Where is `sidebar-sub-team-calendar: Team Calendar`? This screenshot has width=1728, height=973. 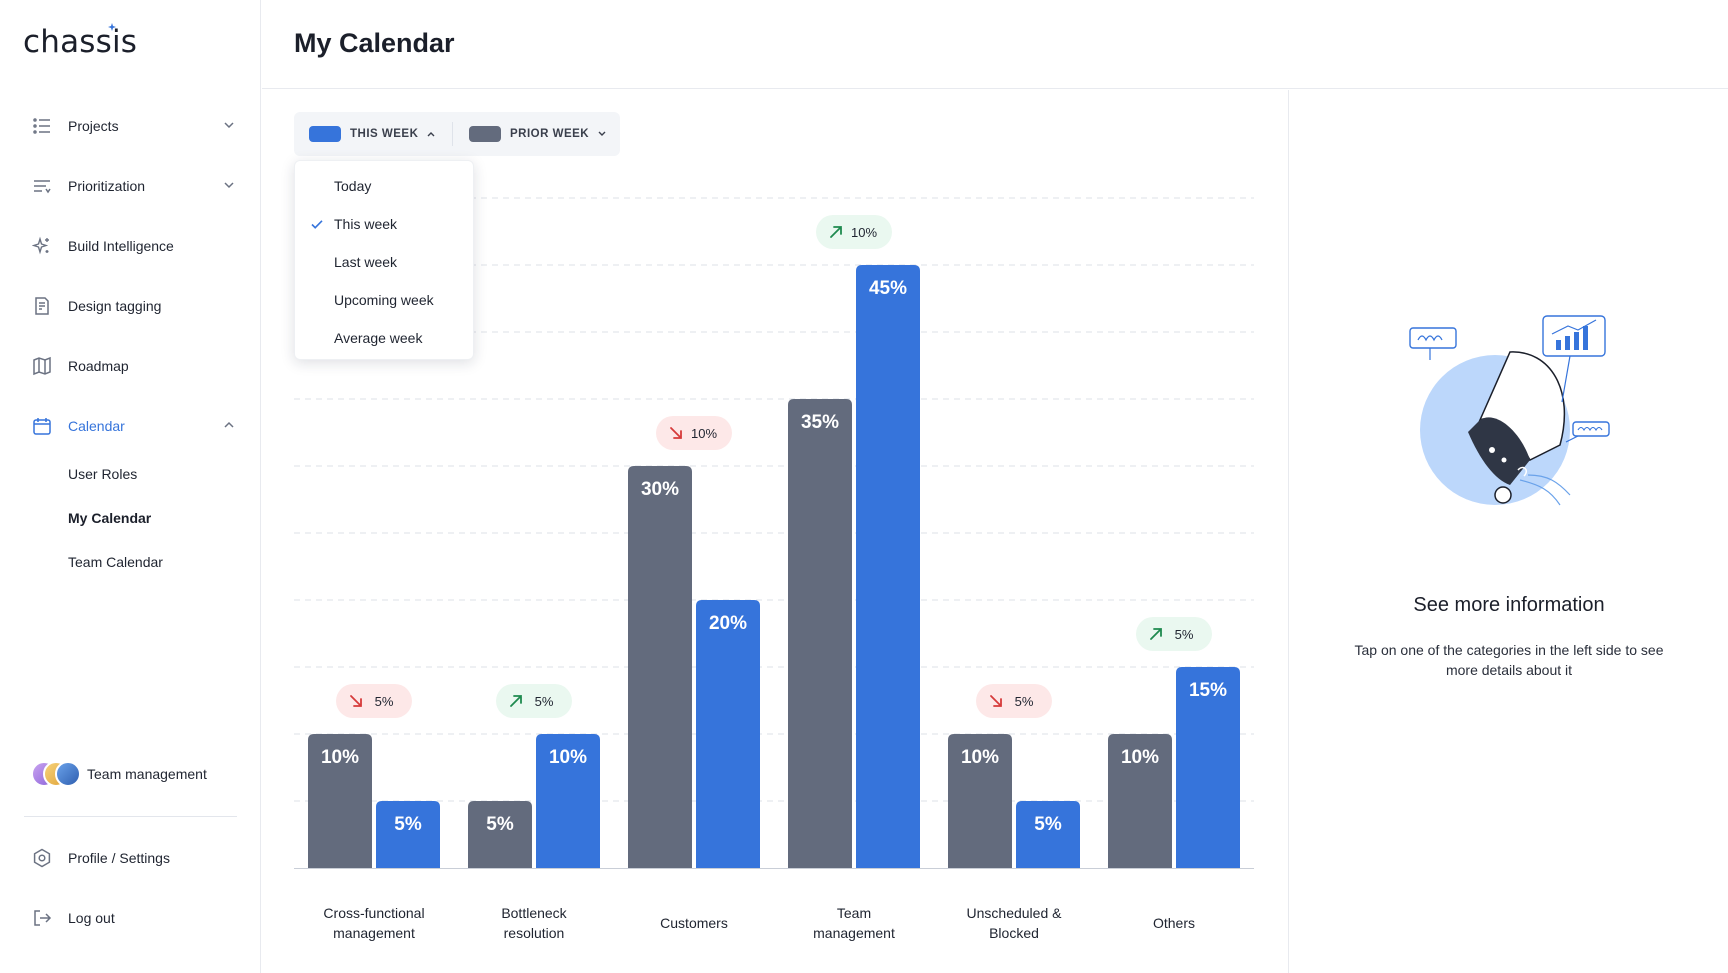
sidebar-sub-team-calendar: Team Calendar is located at coordinates (115, 562).